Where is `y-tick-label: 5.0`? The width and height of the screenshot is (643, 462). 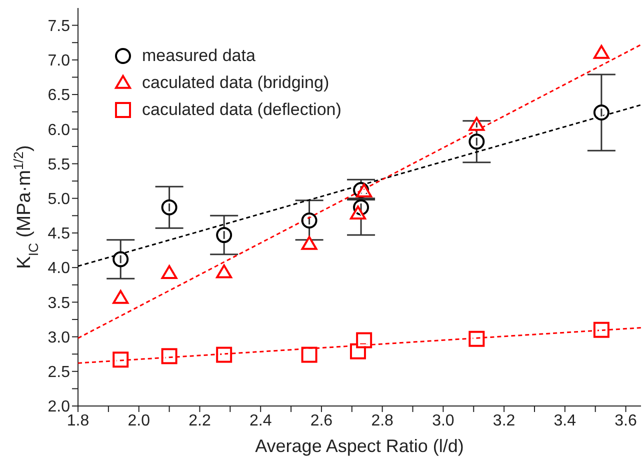
y-tick-label: 5.0 is located at coordinates (59, 199).